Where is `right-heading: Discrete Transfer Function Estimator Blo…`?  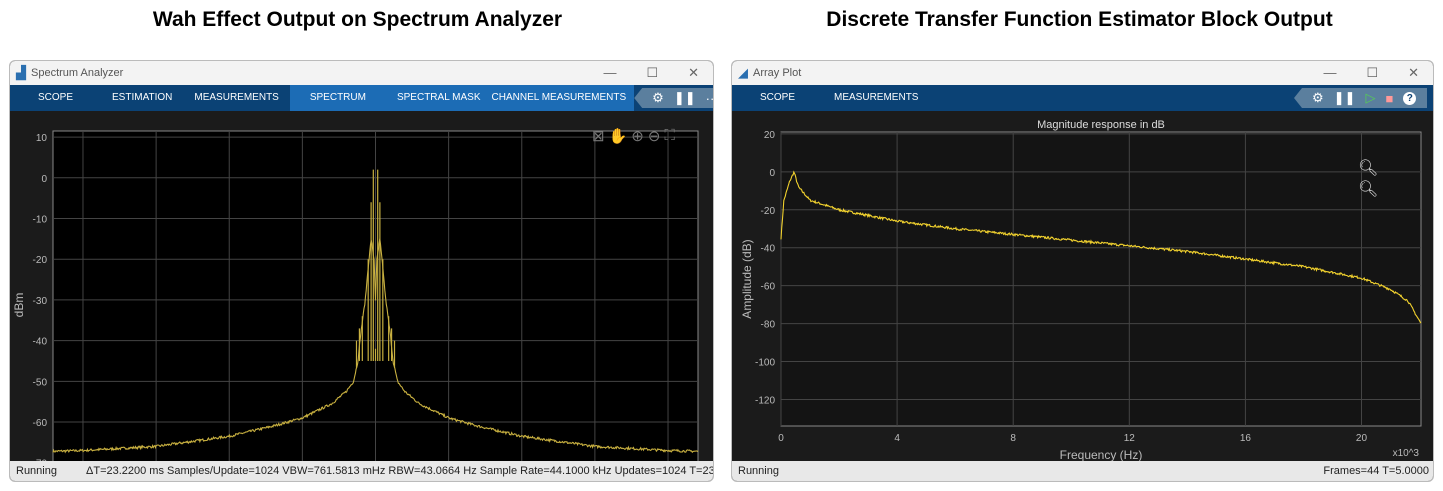
right-heading: Discrete Transfer Function Estimator Blo… is located at coordinates (1079, 19).